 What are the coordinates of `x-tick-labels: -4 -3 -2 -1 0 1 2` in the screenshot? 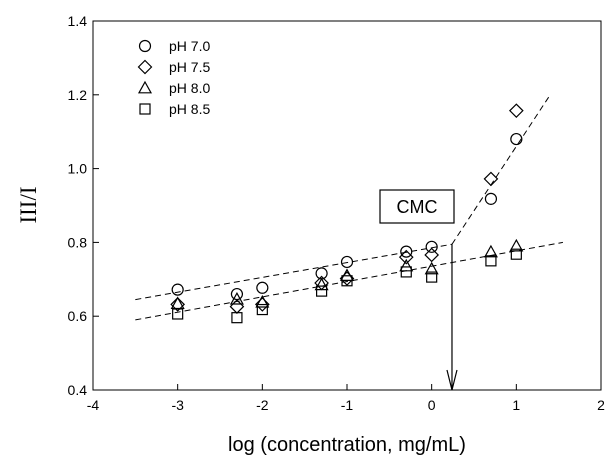 It's located at (346, 405).